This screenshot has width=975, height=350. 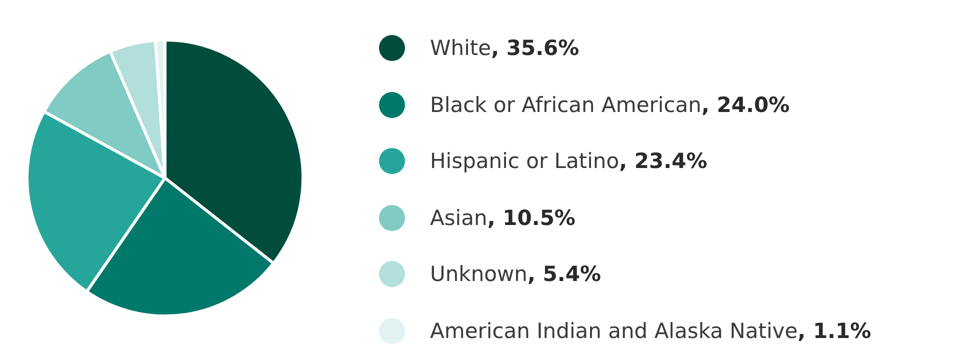 What do you see at coordinates (531, 218) in the screenshot?
I see `data-label: , 10.5%` at bounding box center [531, 218].